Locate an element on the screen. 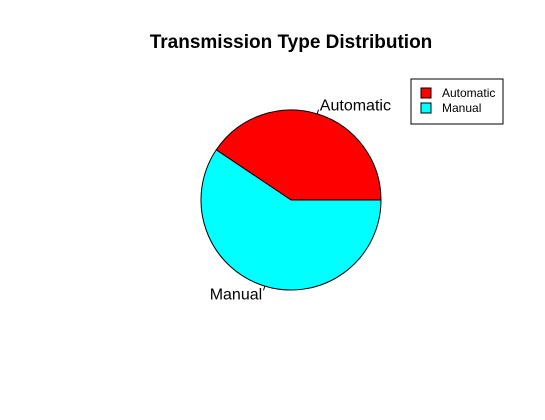 This screenshot has height=420, width=545. legend-label-manual: Manual is located at coordinates (461, 108).